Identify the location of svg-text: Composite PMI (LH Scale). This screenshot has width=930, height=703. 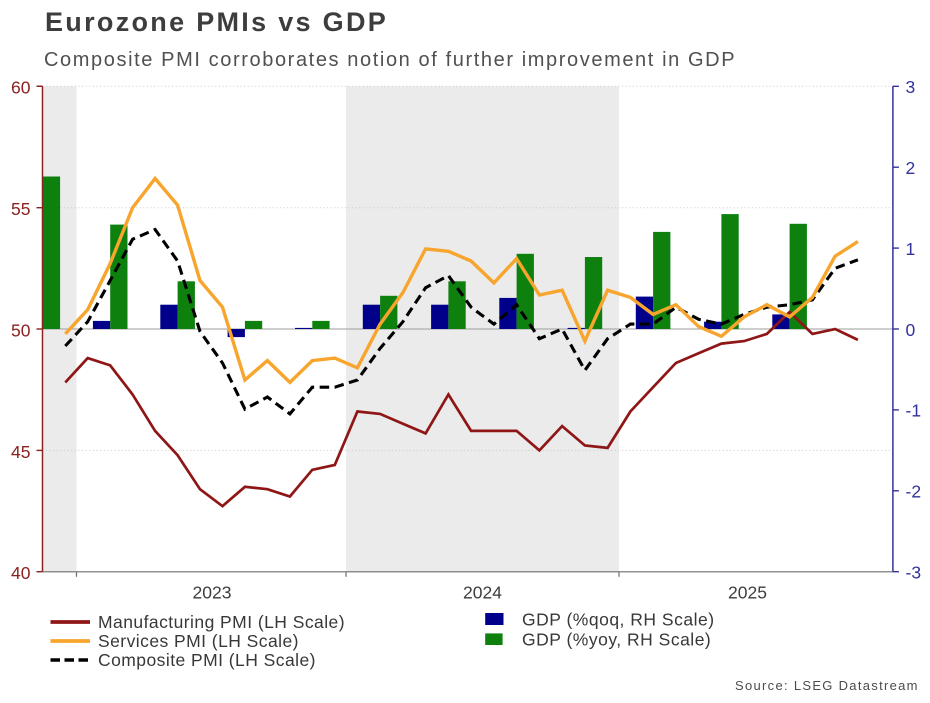
(207, 660).